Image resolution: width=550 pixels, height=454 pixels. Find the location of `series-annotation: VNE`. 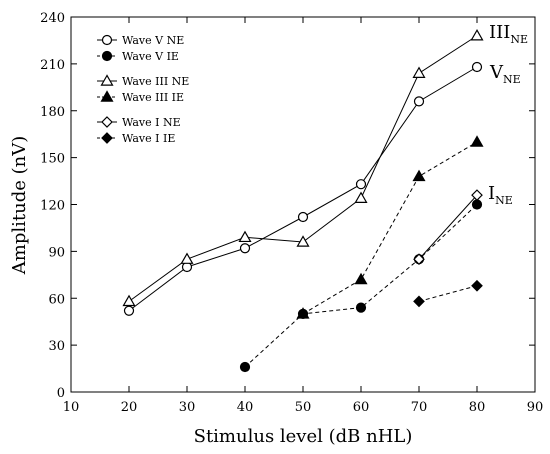

series-annotation: VNE is located at coordinates (505, 74).